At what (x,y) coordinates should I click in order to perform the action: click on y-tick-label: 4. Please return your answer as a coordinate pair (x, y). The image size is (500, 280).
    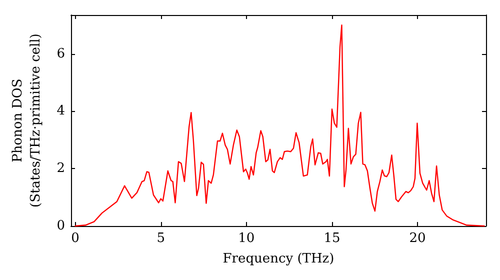
    Looking at the image, I should click on (60, 111).